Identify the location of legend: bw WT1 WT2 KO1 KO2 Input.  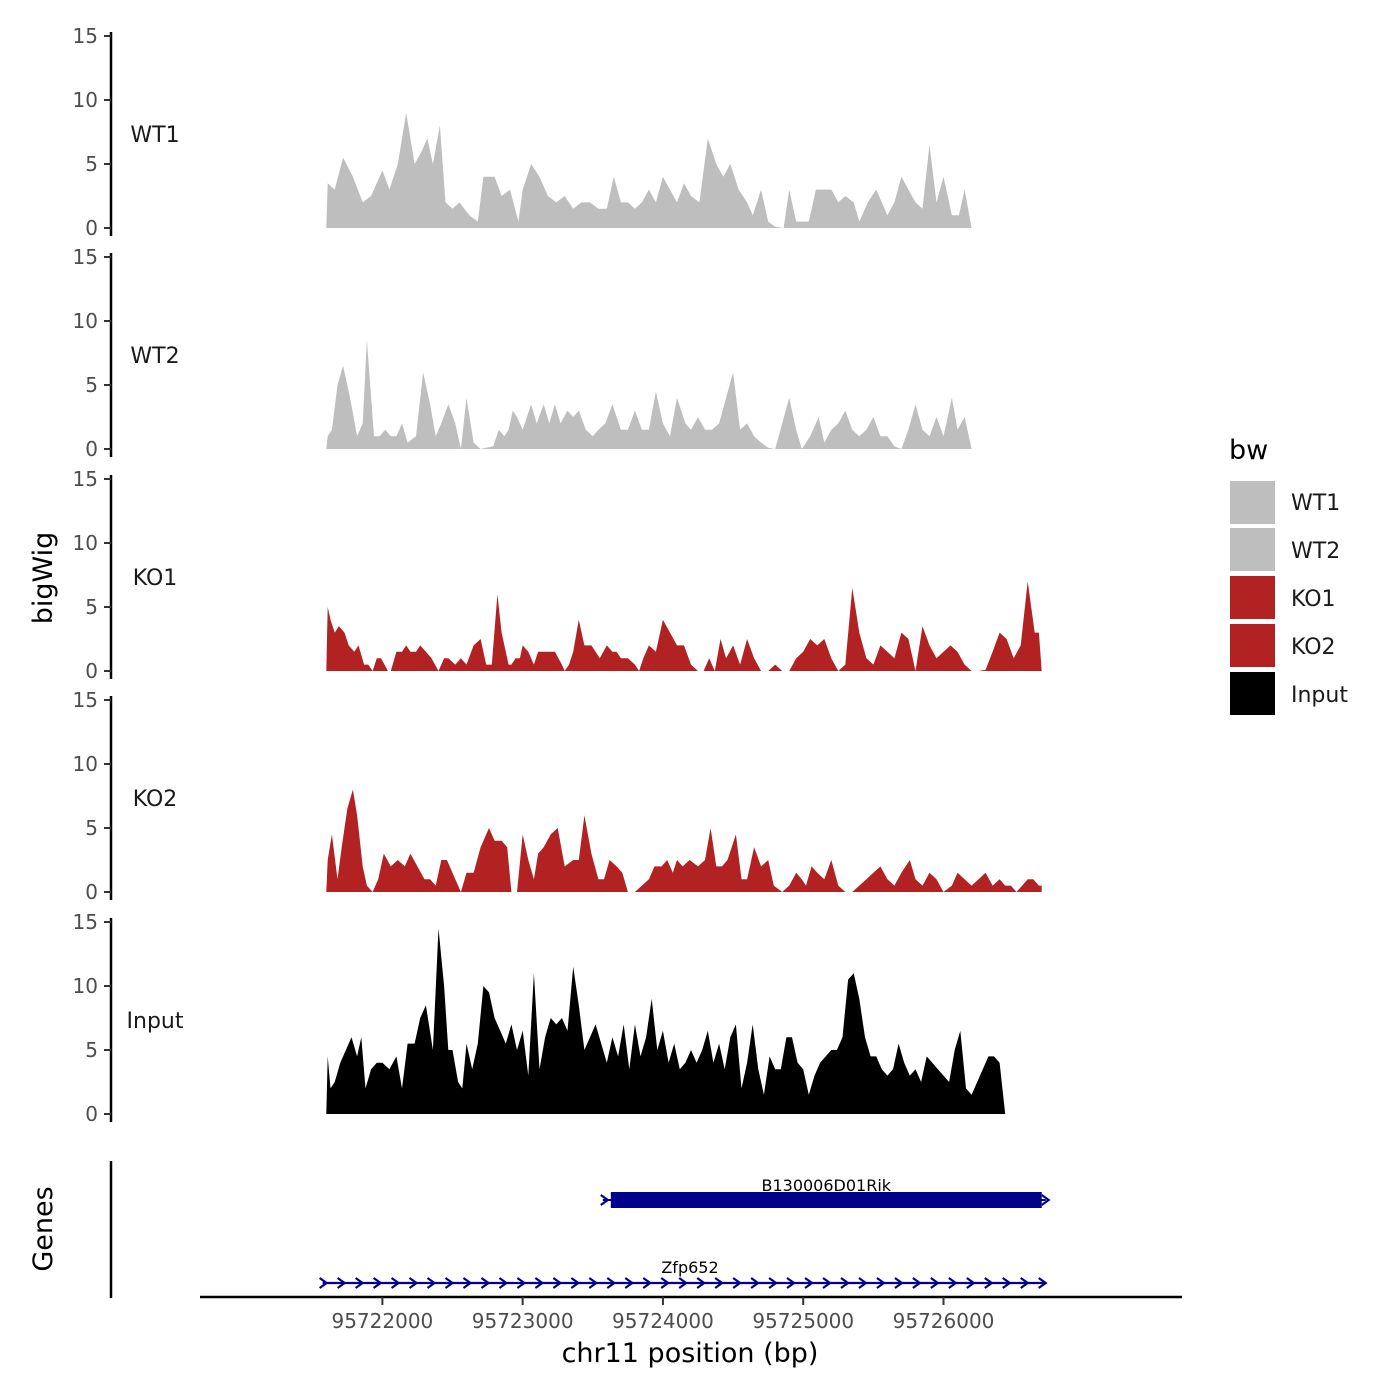
(1288, 575).